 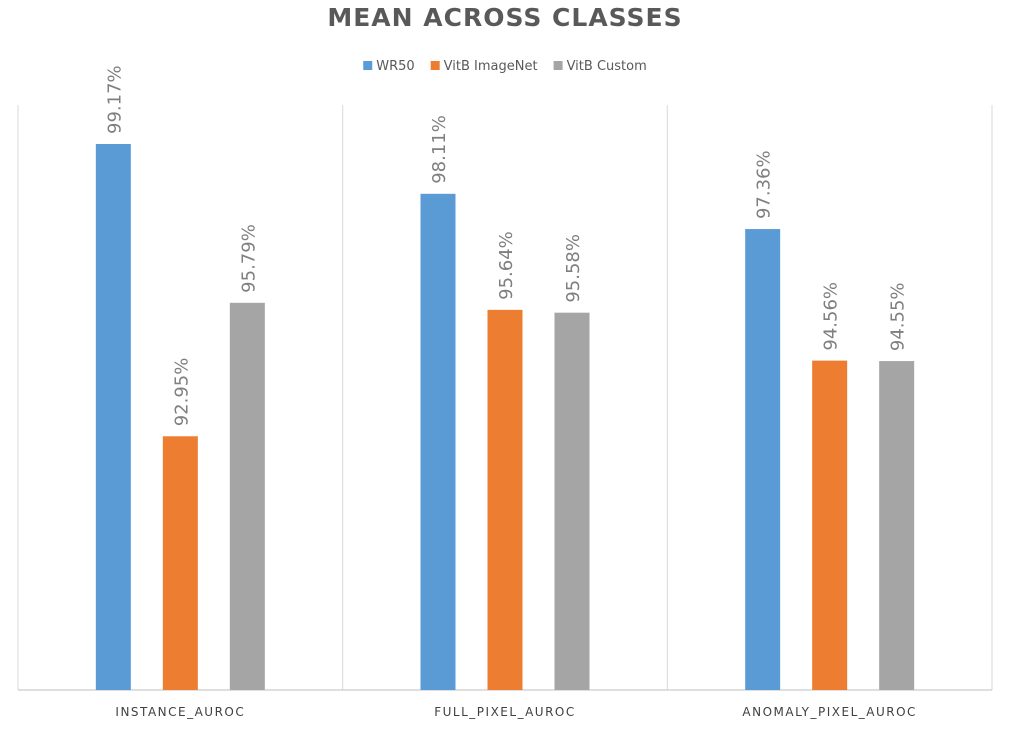 What do you see at coordinates (506, 265) in the screenshot?
I see `data-label: 95.64%` at bounding box center [506, 265].